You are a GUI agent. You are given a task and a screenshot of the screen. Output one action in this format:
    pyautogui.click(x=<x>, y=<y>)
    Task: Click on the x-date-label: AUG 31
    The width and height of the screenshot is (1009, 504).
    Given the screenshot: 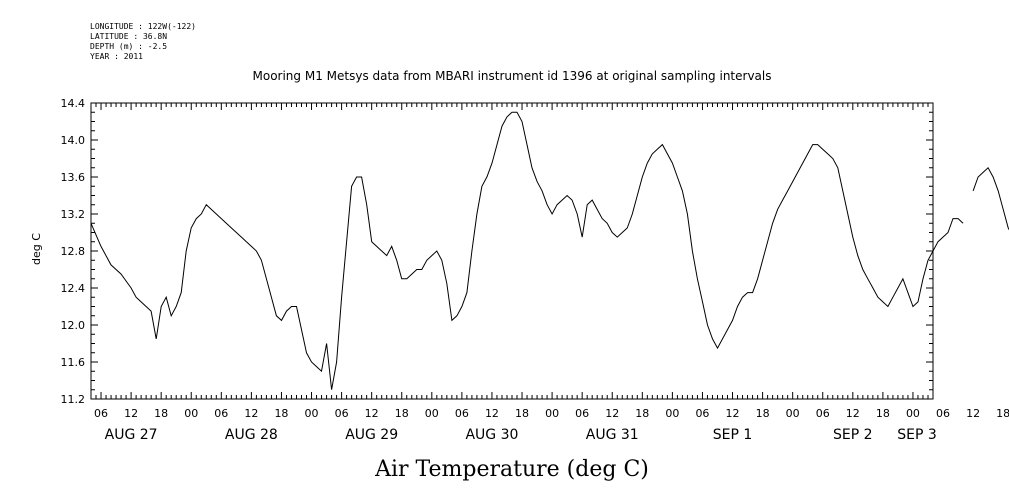 What is the action you would take?
    pyautogui.click(x=612, y=435)
    